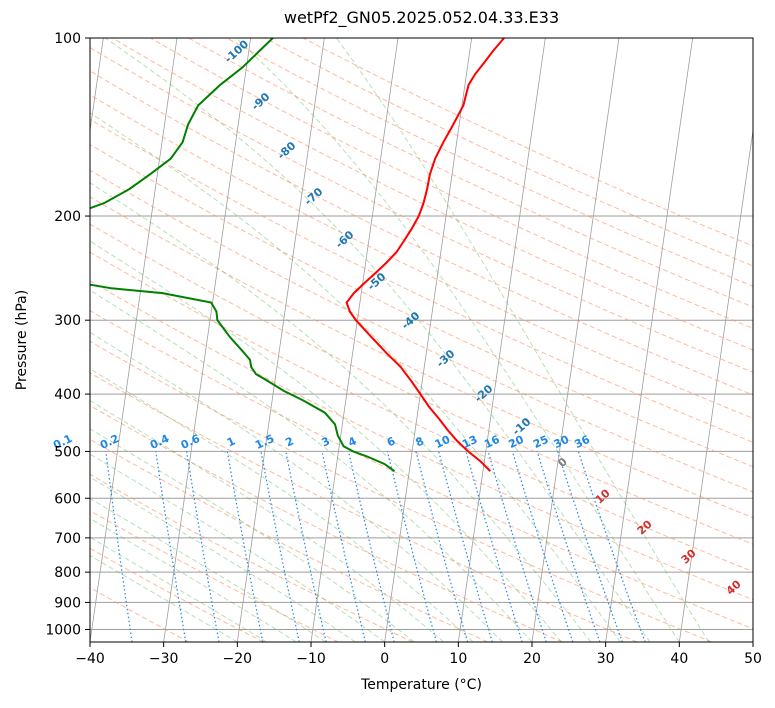 The height and width of the screenshot is (708, 775). What do you see at coordinates (63, 630) in the screenshot?
I see `y-tick-label: 1000` at bounding box center [63, 630].